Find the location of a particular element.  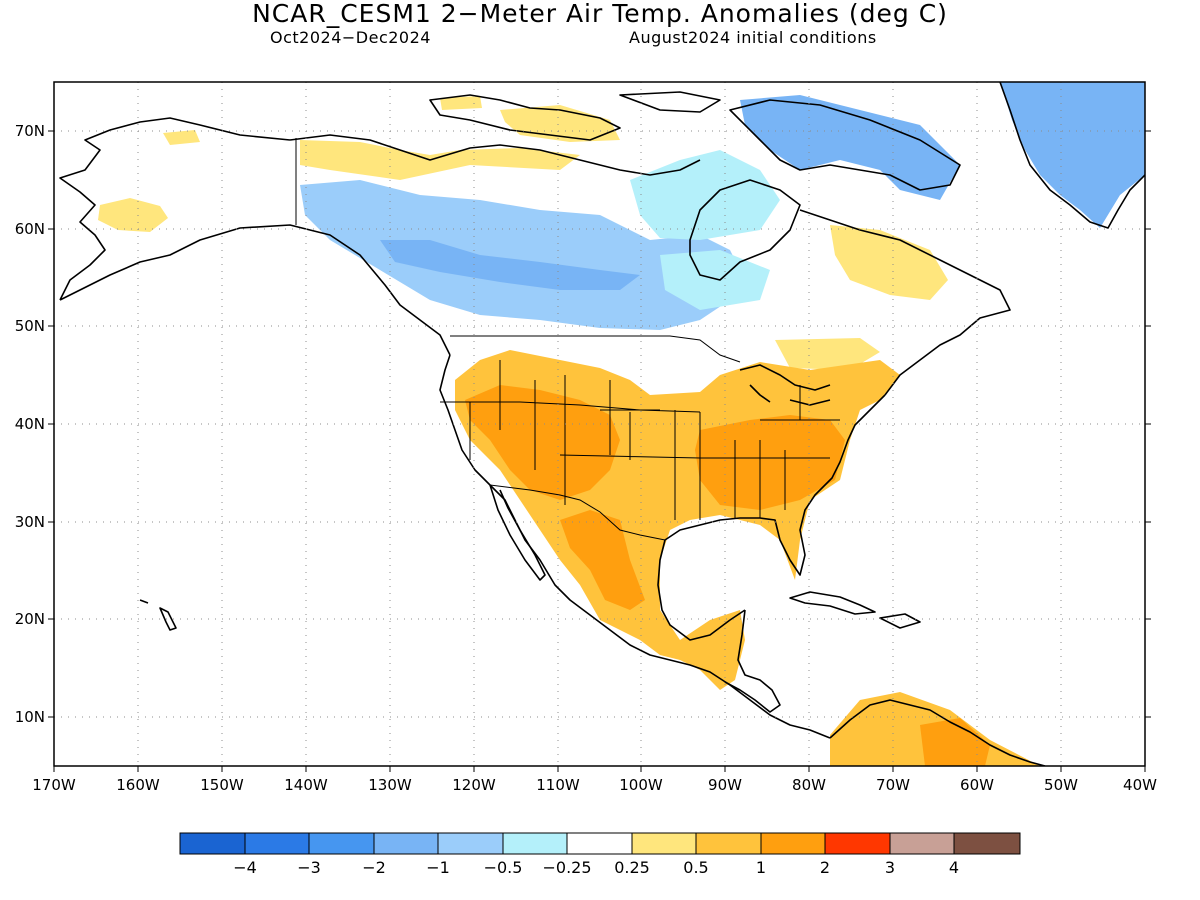

hispaniola is located at coordinates (900, 621).